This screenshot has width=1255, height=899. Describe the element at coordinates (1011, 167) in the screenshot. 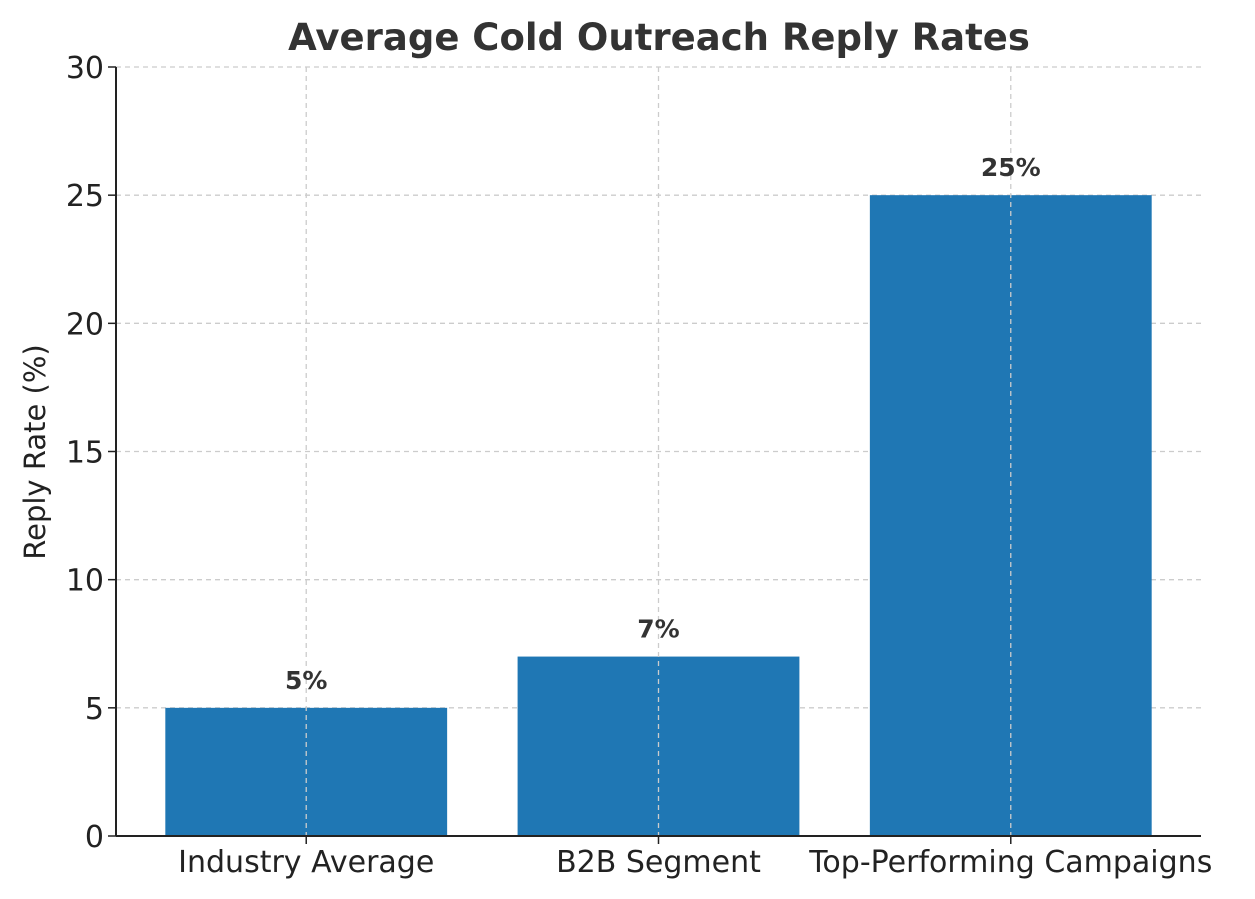

I see `data-label: 25%` at that location.